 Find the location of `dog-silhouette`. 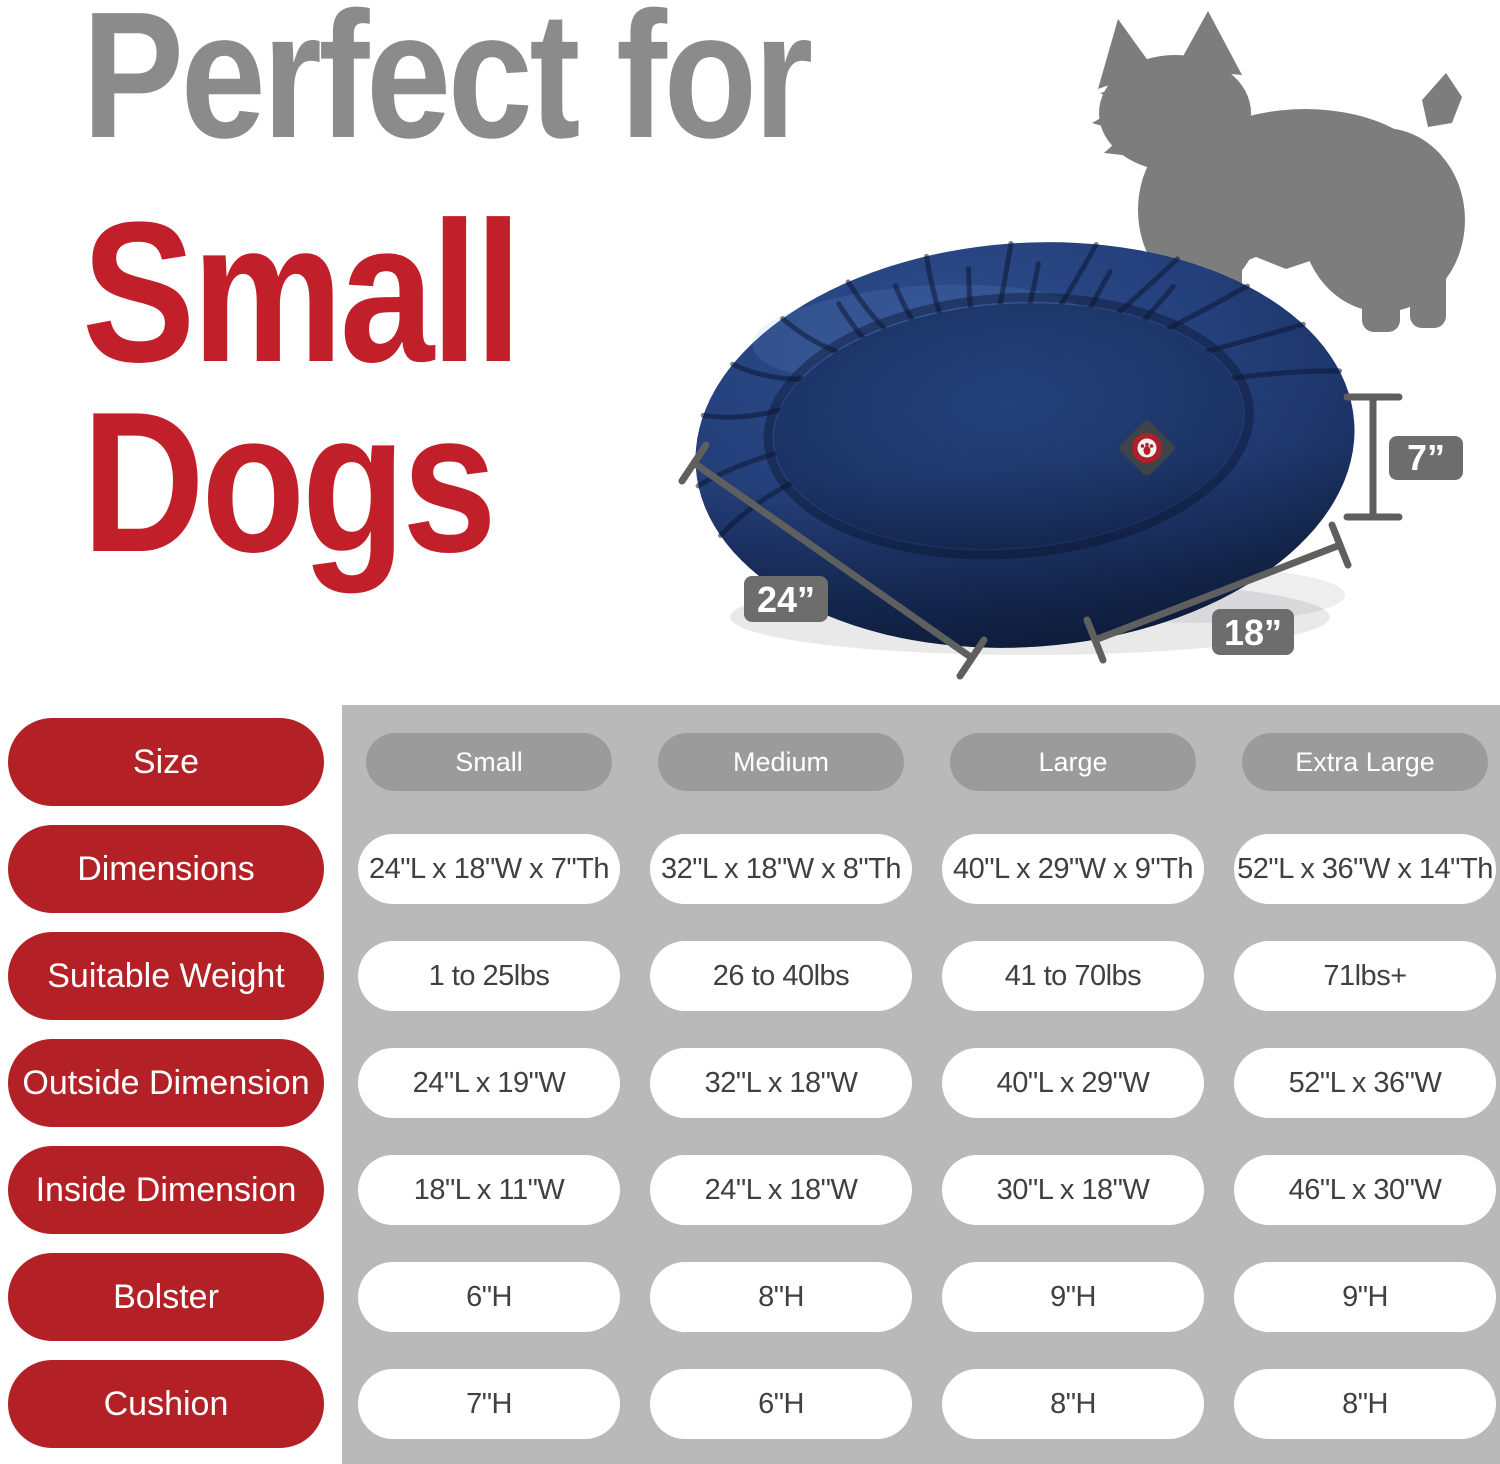

dog-silhouette is located at coordinates (1278, 171).